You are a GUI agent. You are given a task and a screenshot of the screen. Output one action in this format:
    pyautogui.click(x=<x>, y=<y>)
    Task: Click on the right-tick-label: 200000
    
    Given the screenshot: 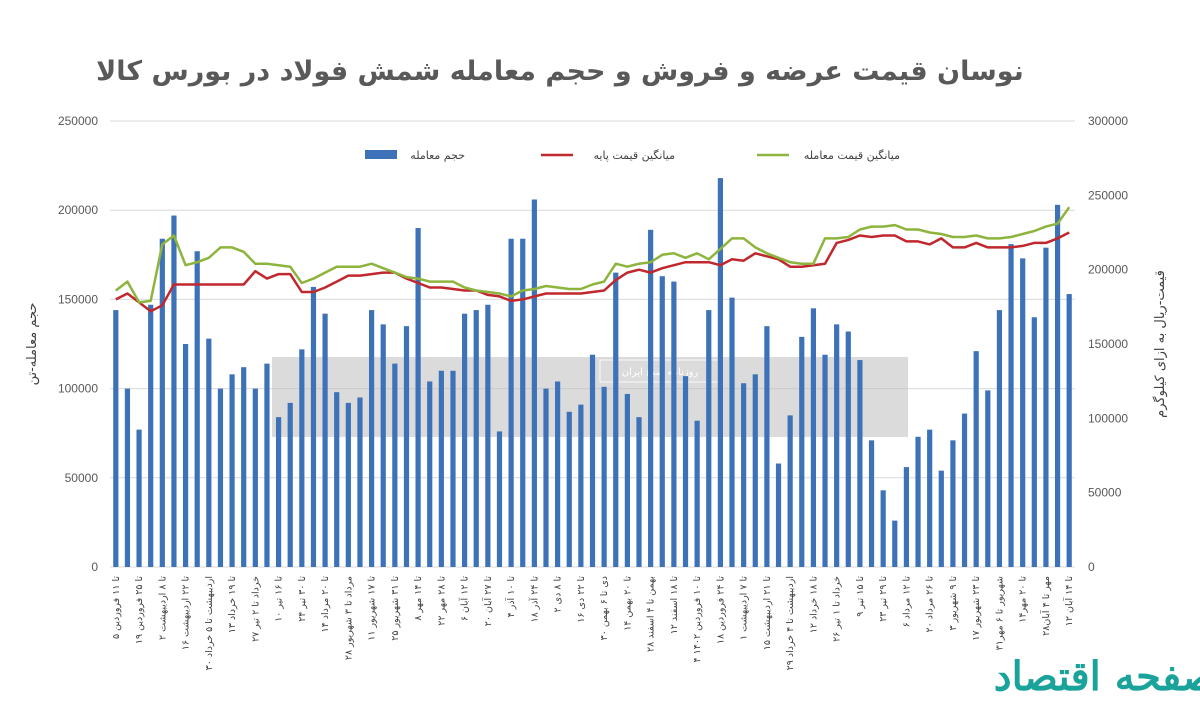 What is the action you would take?
    pyautogui.click(x=1108, y=270)
    